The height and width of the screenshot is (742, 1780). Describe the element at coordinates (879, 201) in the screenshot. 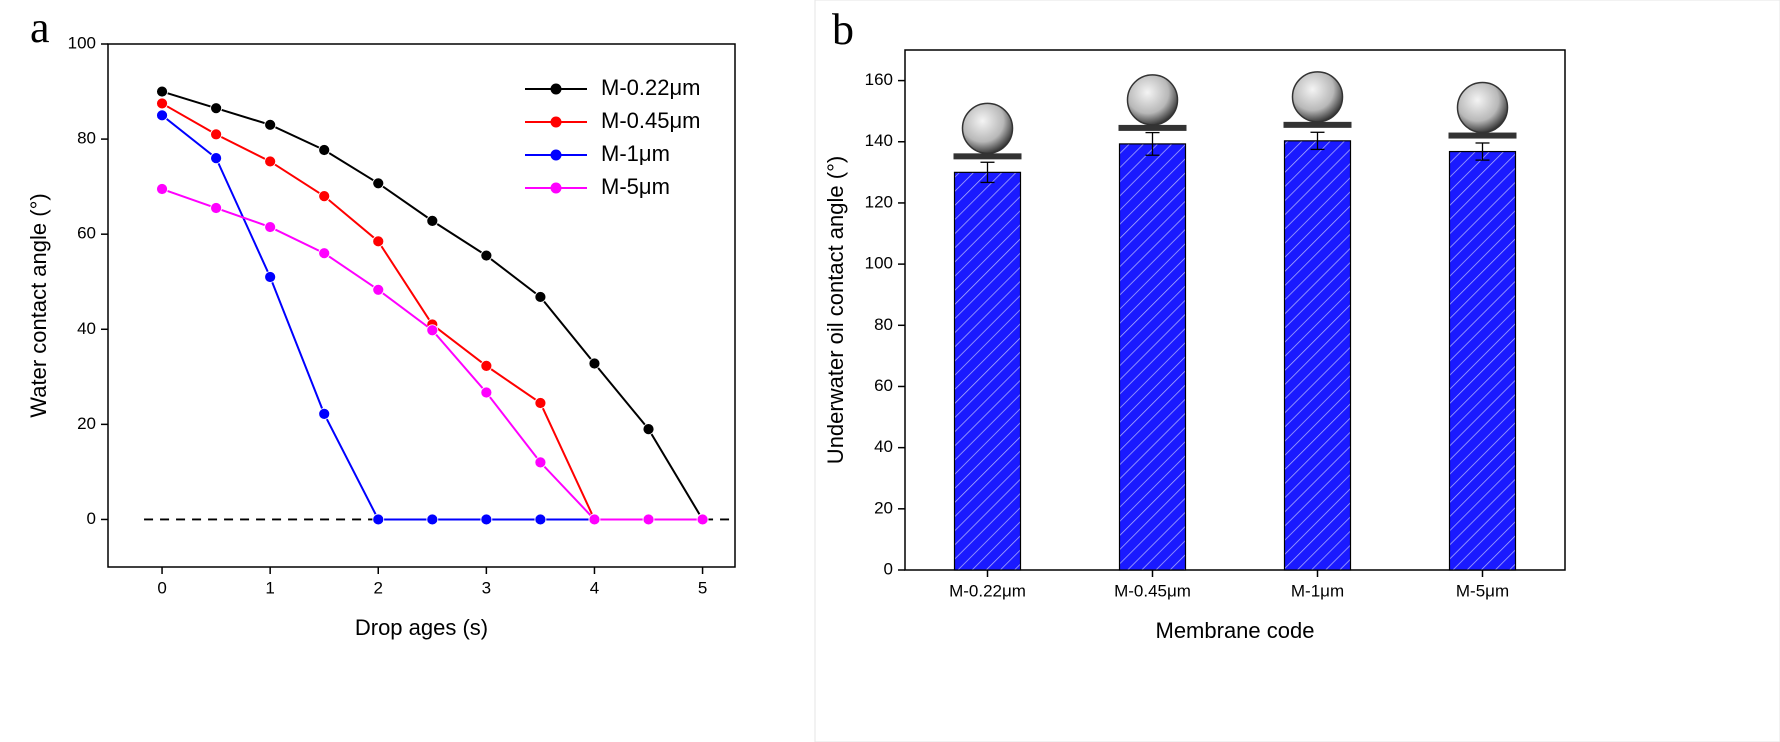

I see `y-tick-label: 120` at that location.